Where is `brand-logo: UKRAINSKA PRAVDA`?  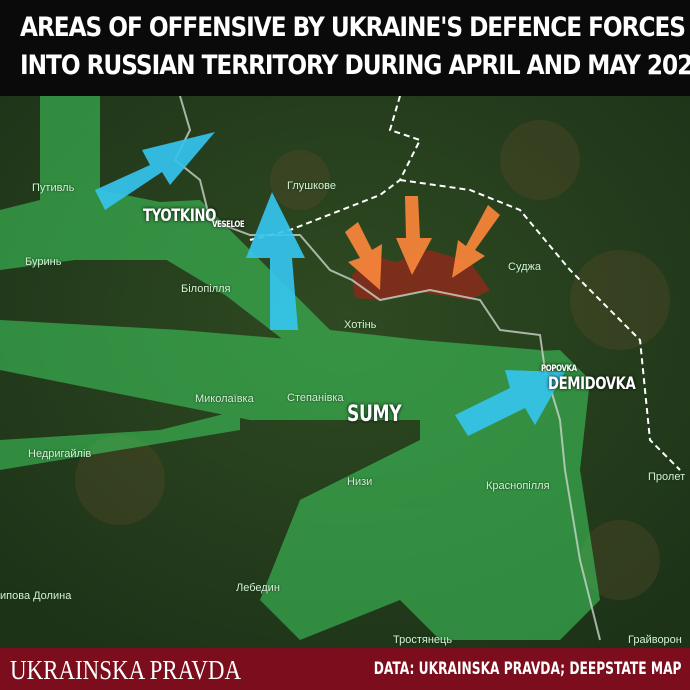
brand-logo: UKRAINSKA PRAVDA is located at coordinates (126, 670).